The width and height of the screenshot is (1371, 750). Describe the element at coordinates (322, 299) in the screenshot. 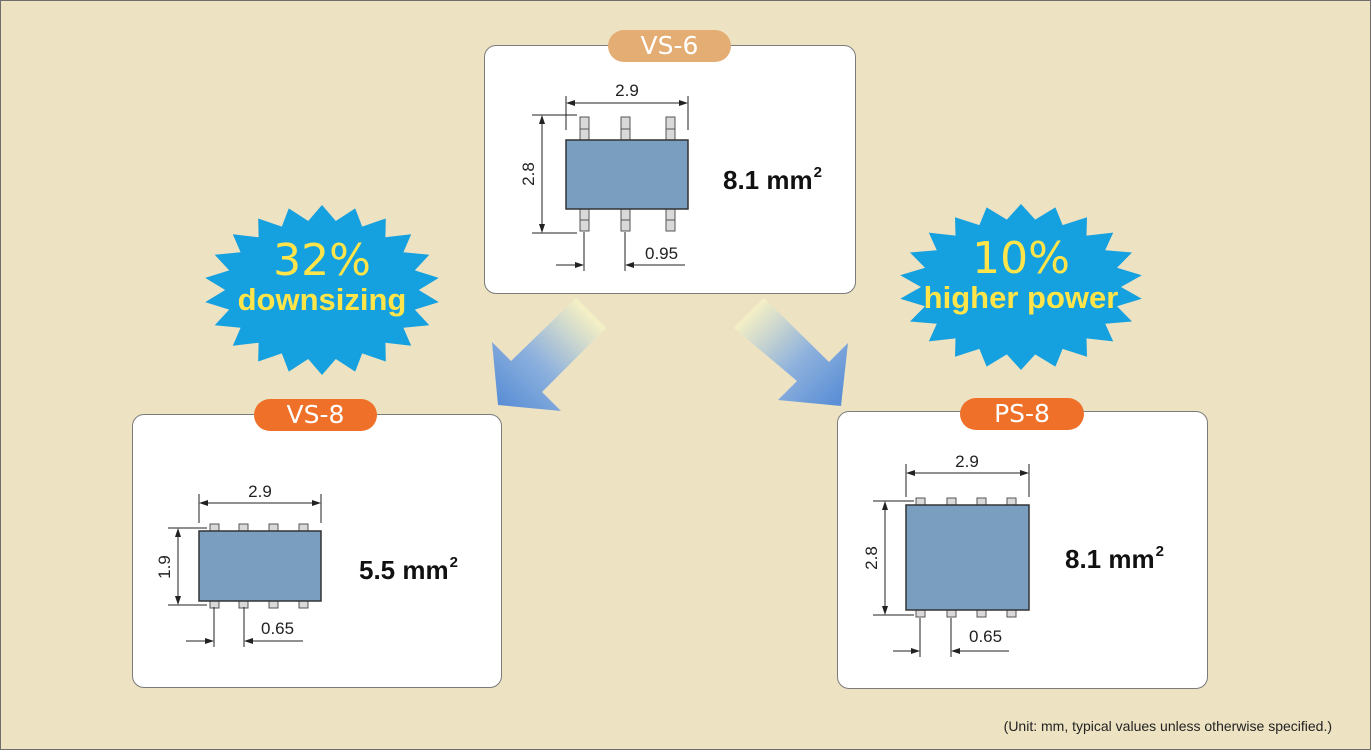

I see `badge-downsizing-caption: downsizing` at that location.